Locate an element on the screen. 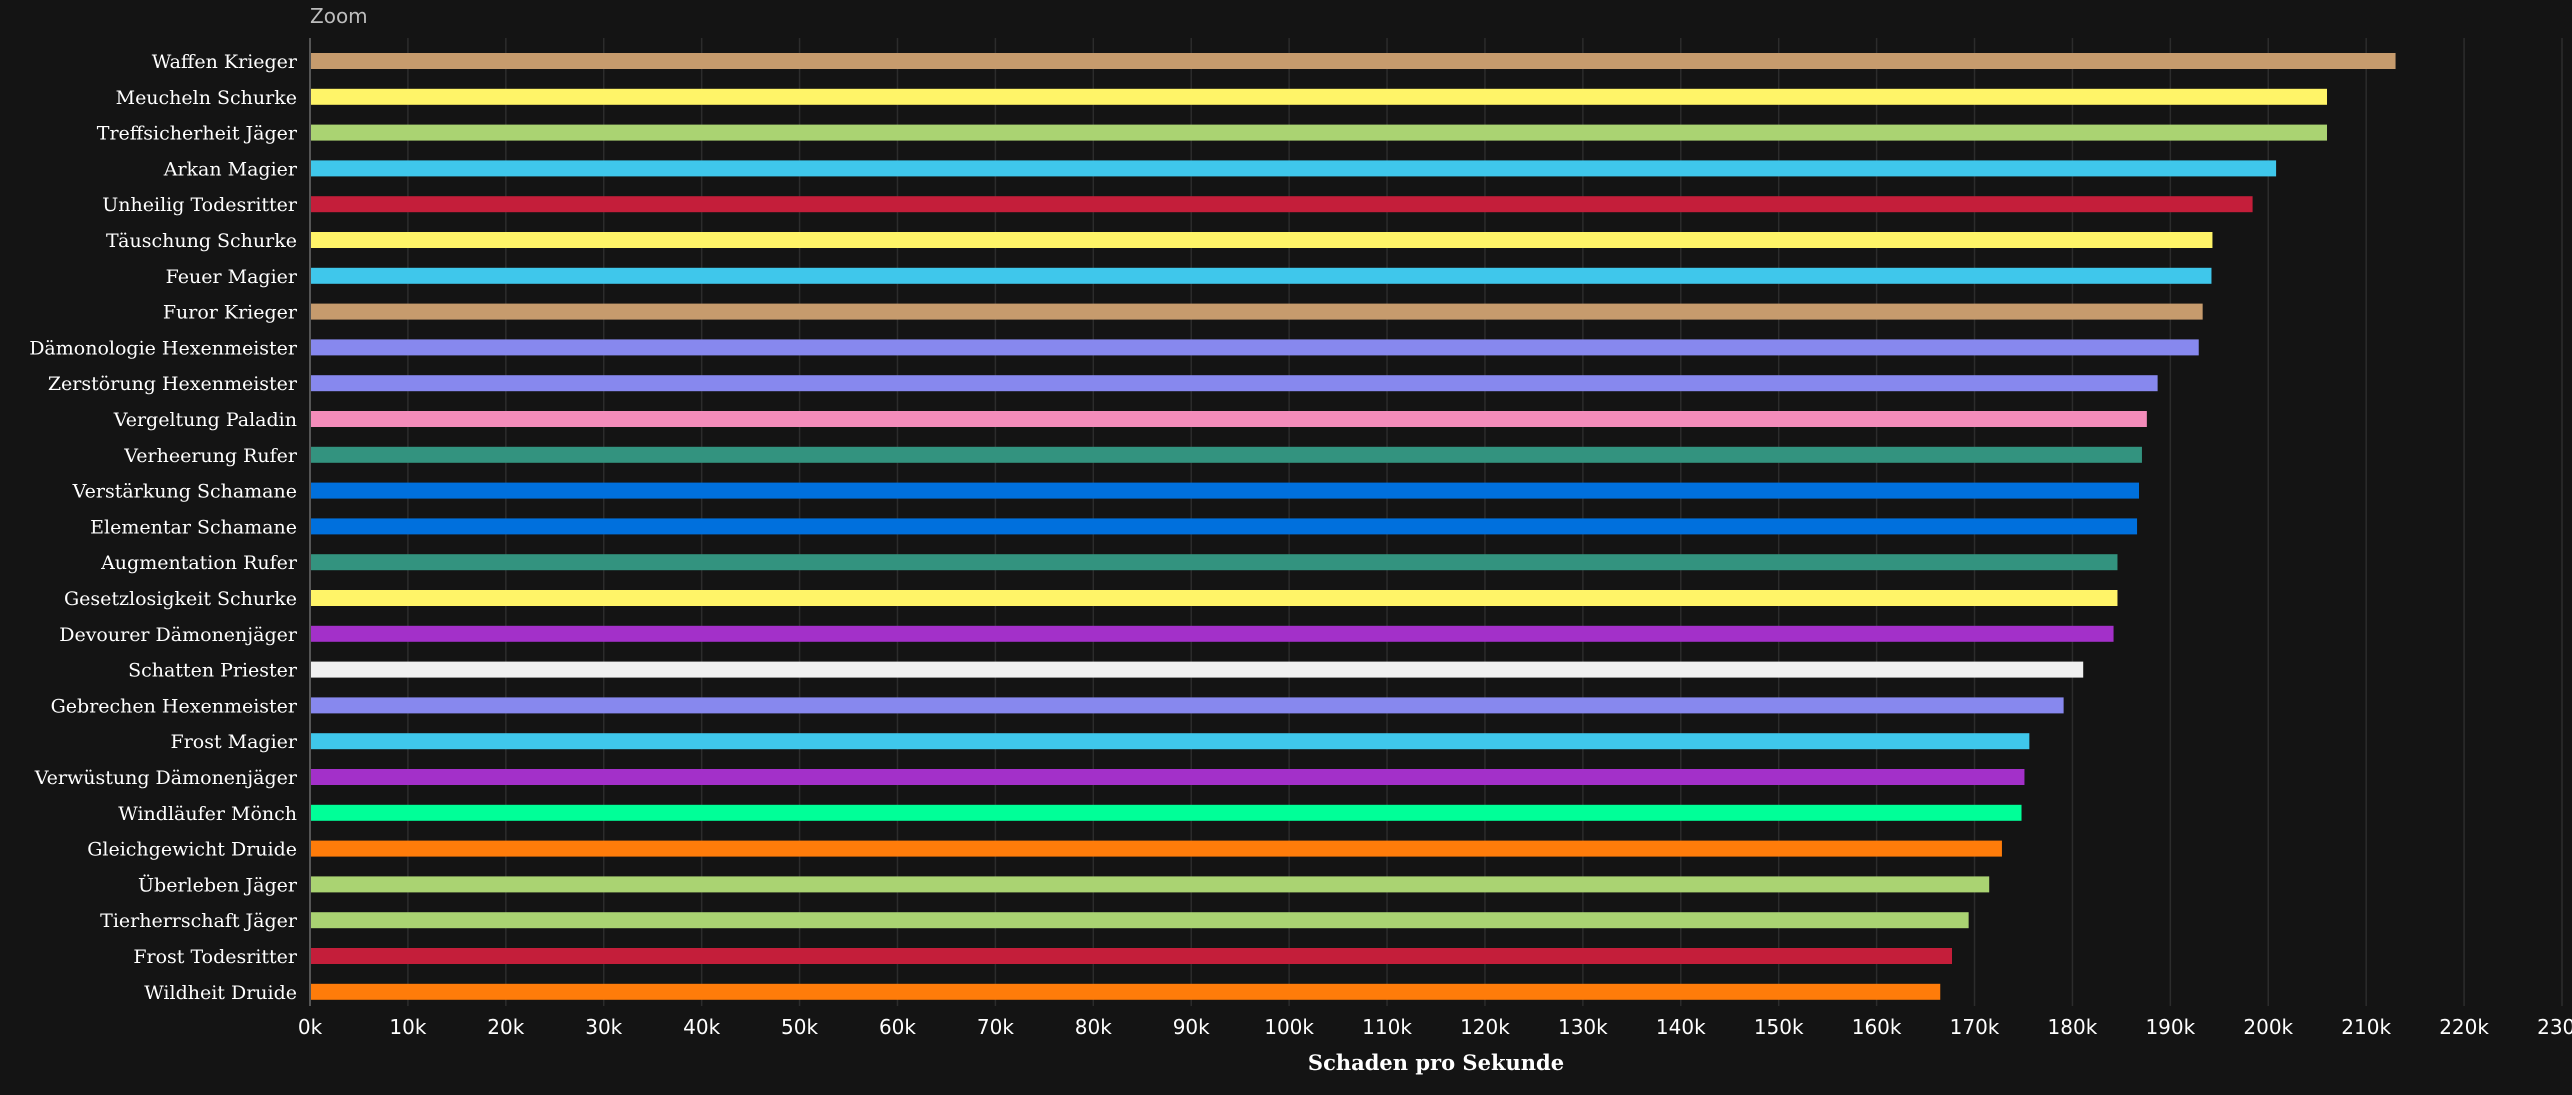 Image resolution: width=2572 pixels, height=1095 pixels. x-tick-label: 60k is located at coordinates (897, 1027).